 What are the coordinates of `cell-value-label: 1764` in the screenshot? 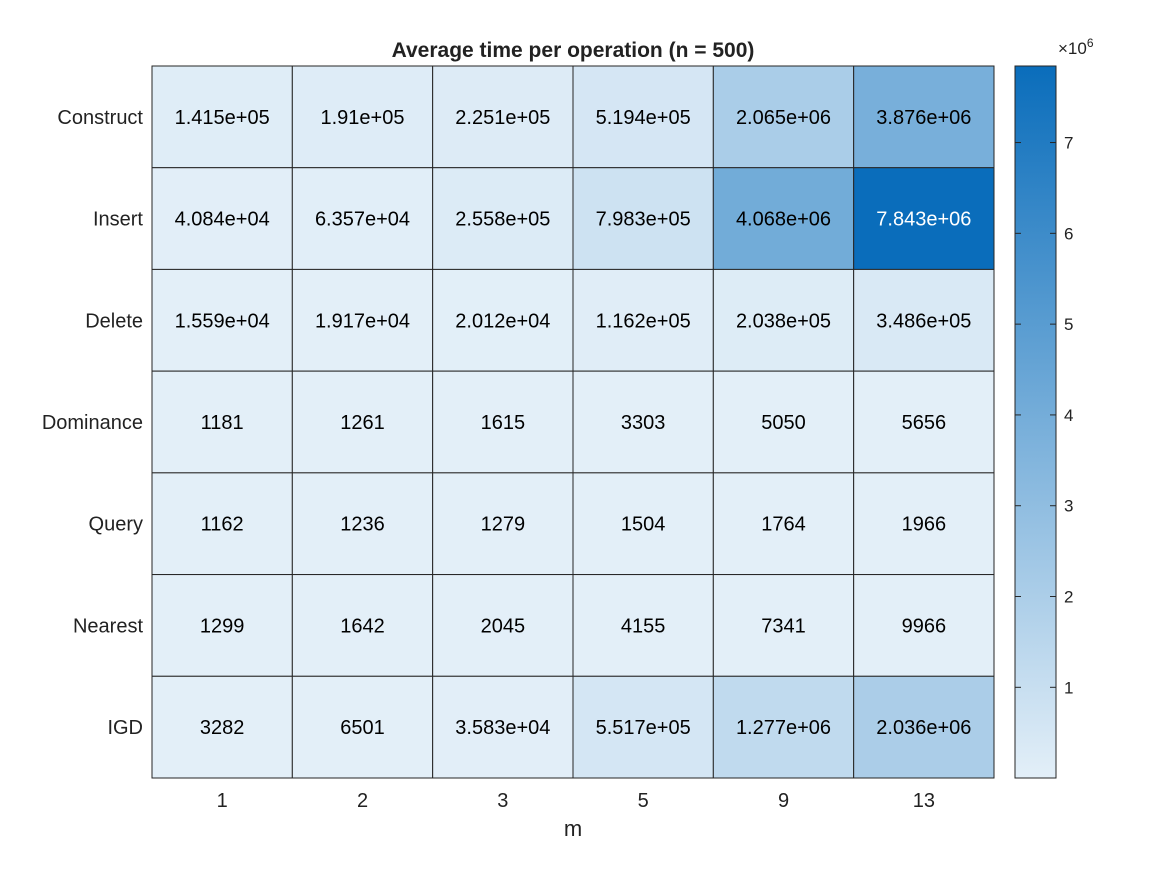 It's located at (783, 525).